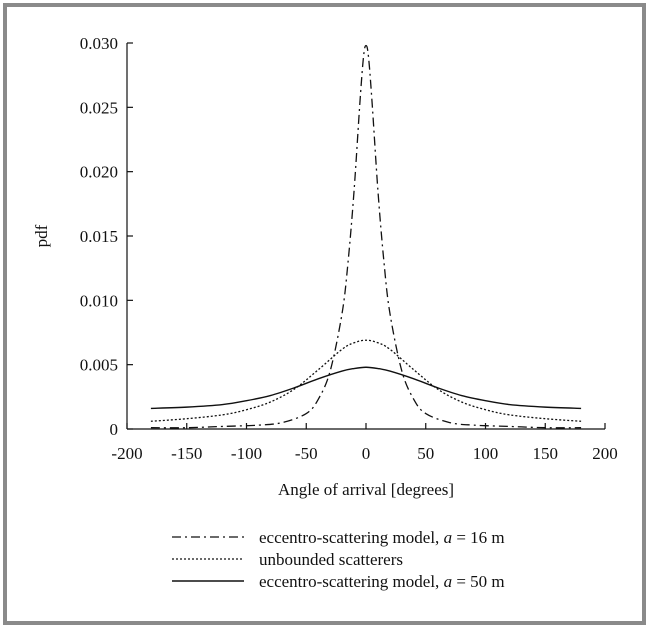 This screenshot has height=626, width=649. I want to click on x-axis-title: Angle of arrival [degrees], so click(366, 489).